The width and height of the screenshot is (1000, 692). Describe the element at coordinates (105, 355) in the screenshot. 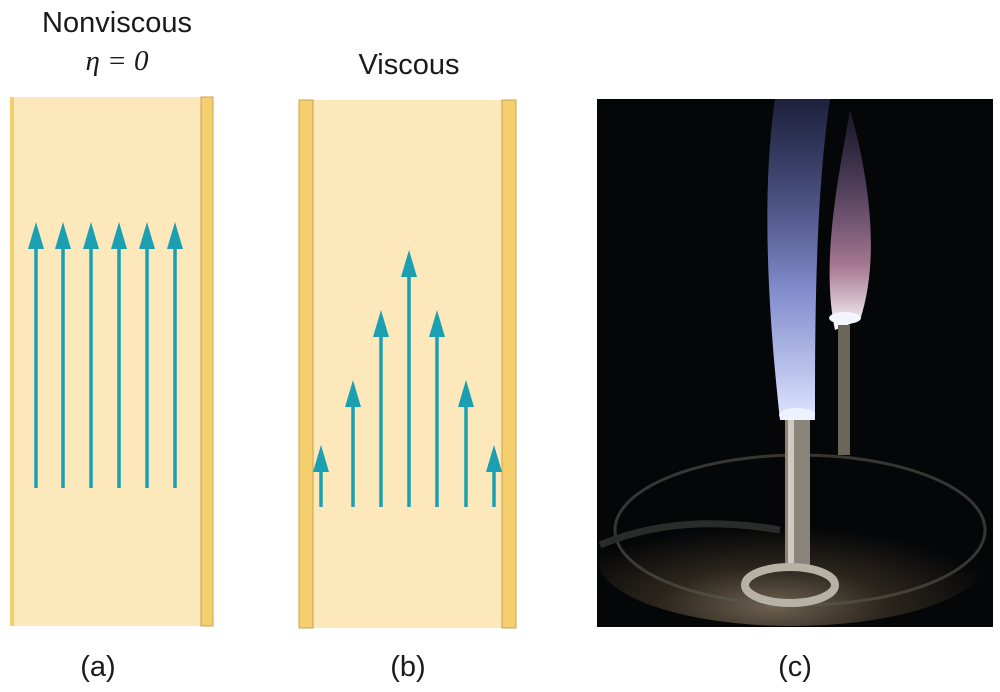

I see `velocity-arrows-uniform` at that location.